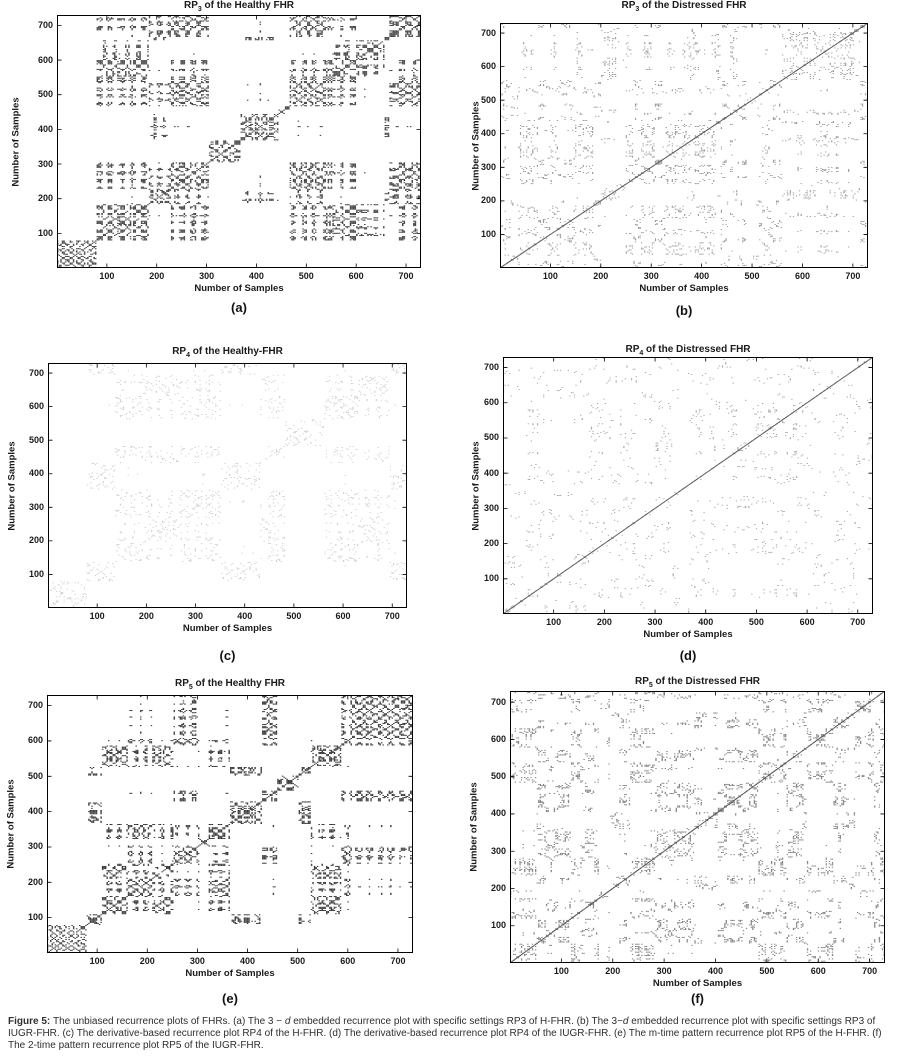 Image resolution: width=900 pixels, height=1064 pixels. I want to click on recurrence-plot-canvas-d, so click(688, 485).